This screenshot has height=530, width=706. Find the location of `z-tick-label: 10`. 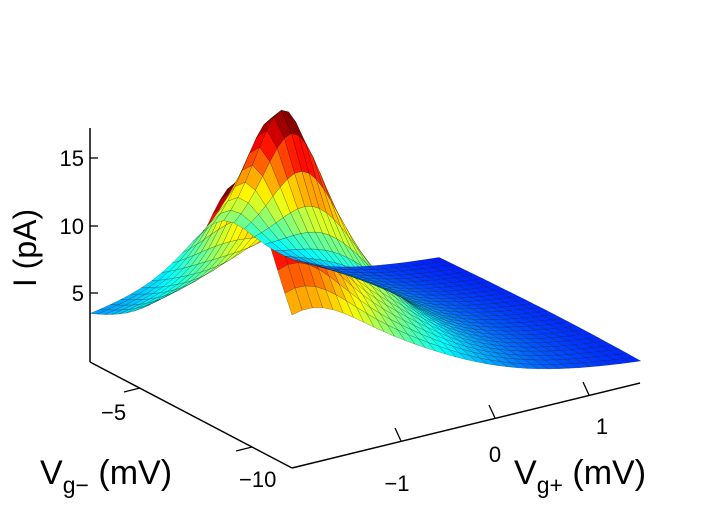

z-tick-label: 10 is located at coordinates (72, 226).